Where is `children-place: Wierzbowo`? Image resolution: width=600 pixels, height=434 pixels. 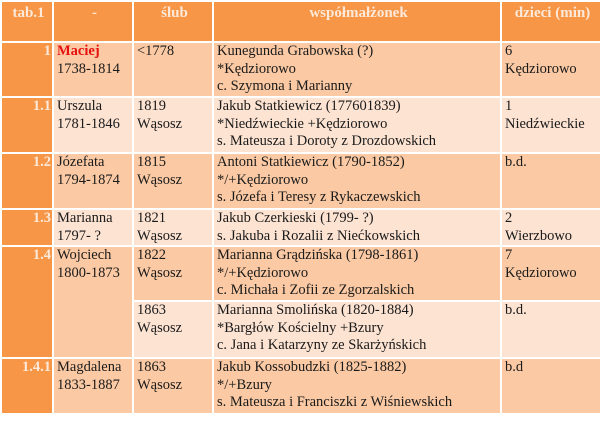 children-place: Wierzbowo is located at coordinates (539, 235).